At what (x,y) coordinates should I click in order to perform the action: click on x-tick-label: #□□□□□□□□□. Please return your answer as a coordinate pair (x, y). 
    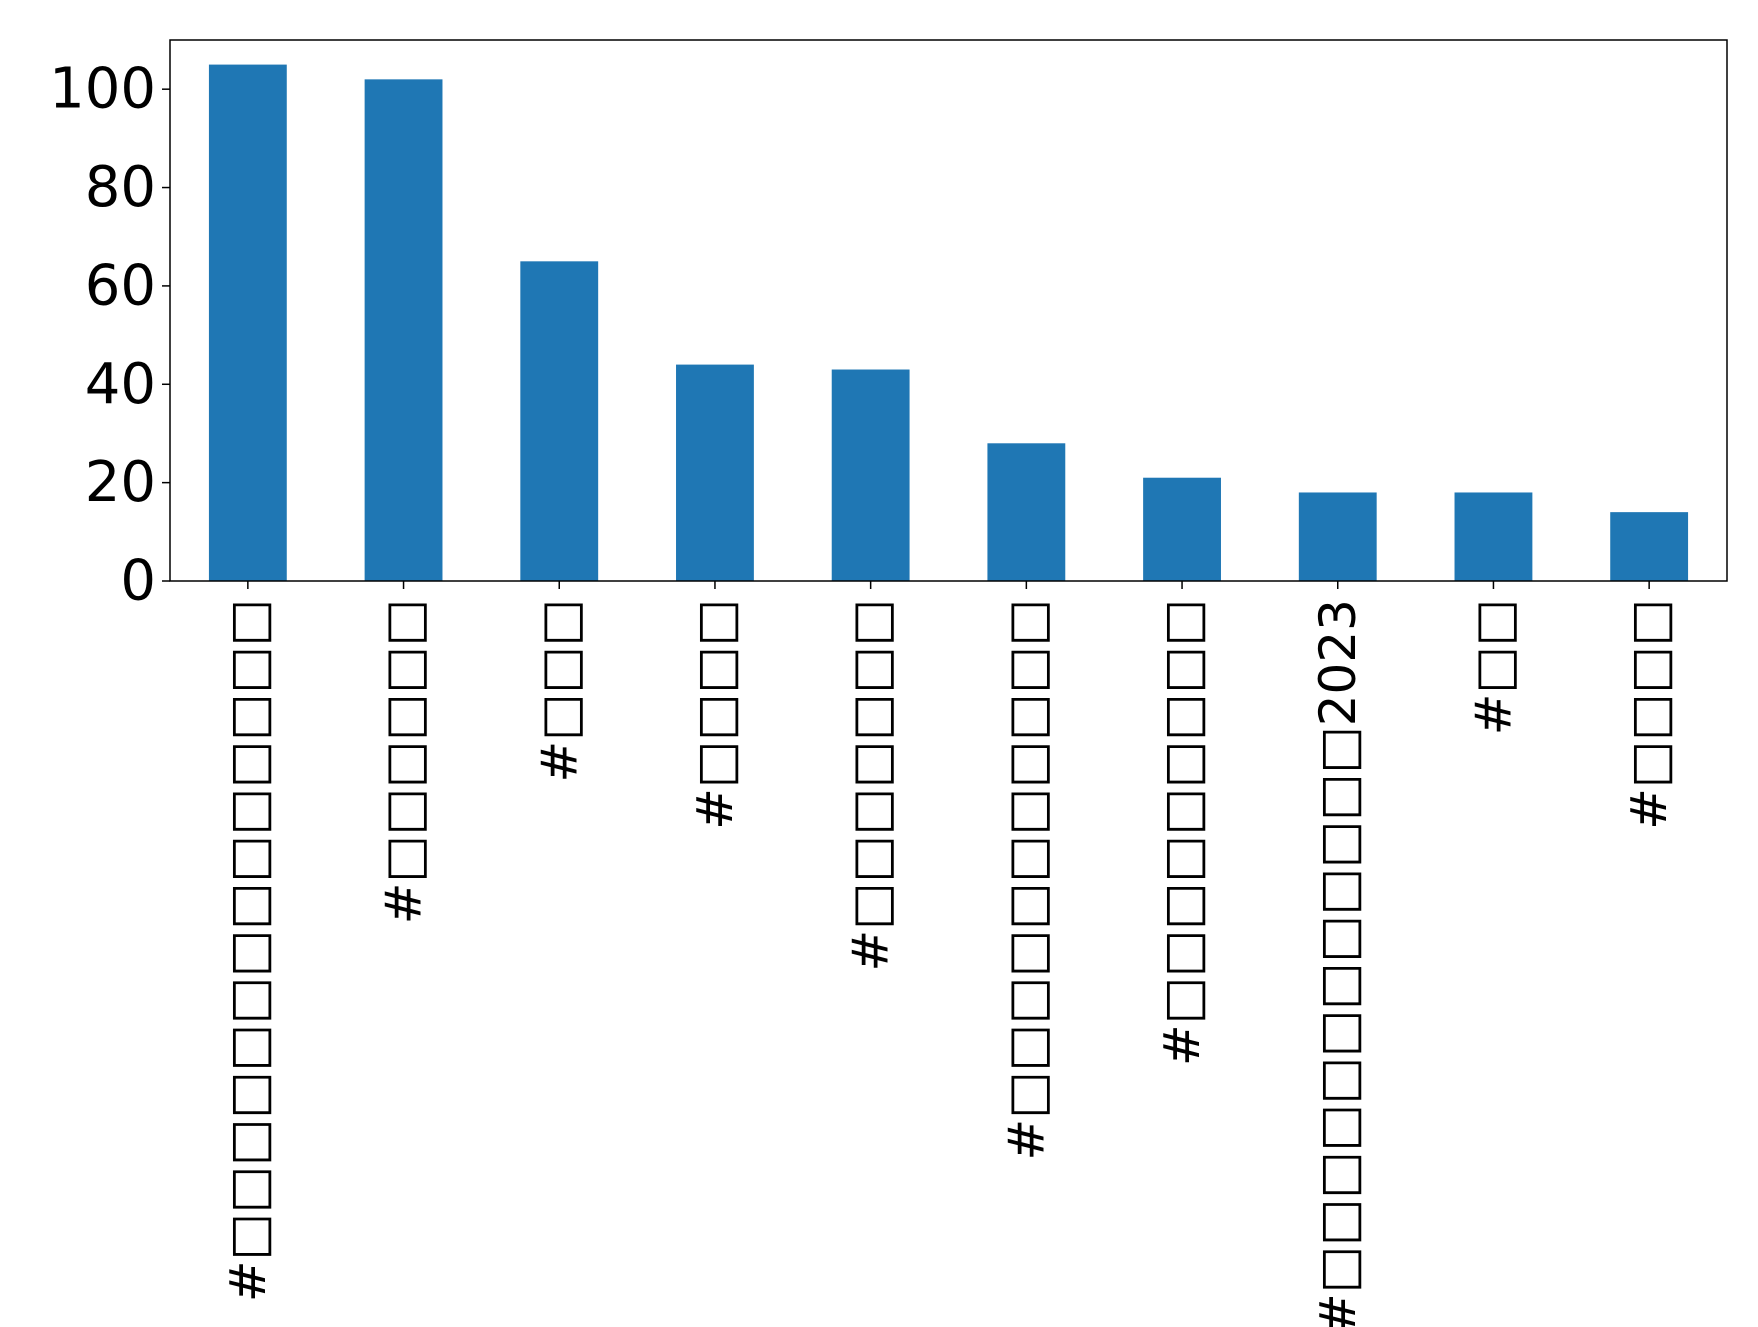
    Looking at the image, I should click on (1182, 832).